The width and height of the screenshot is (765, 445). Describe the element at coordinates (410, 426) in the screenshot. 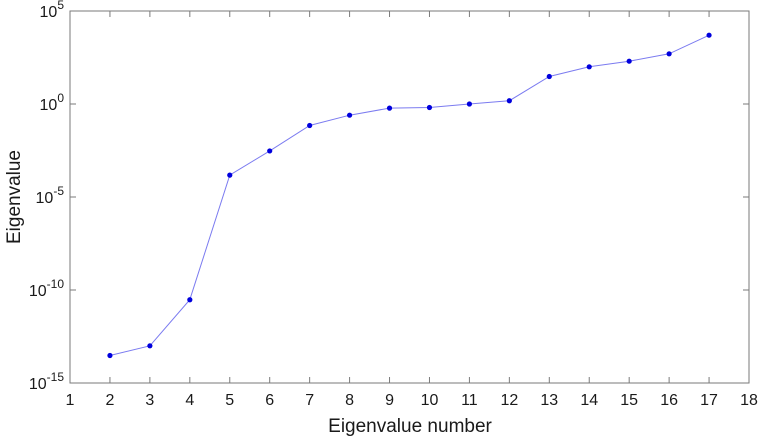

I see `x-axis-title: Eigenvalue number` at that location.